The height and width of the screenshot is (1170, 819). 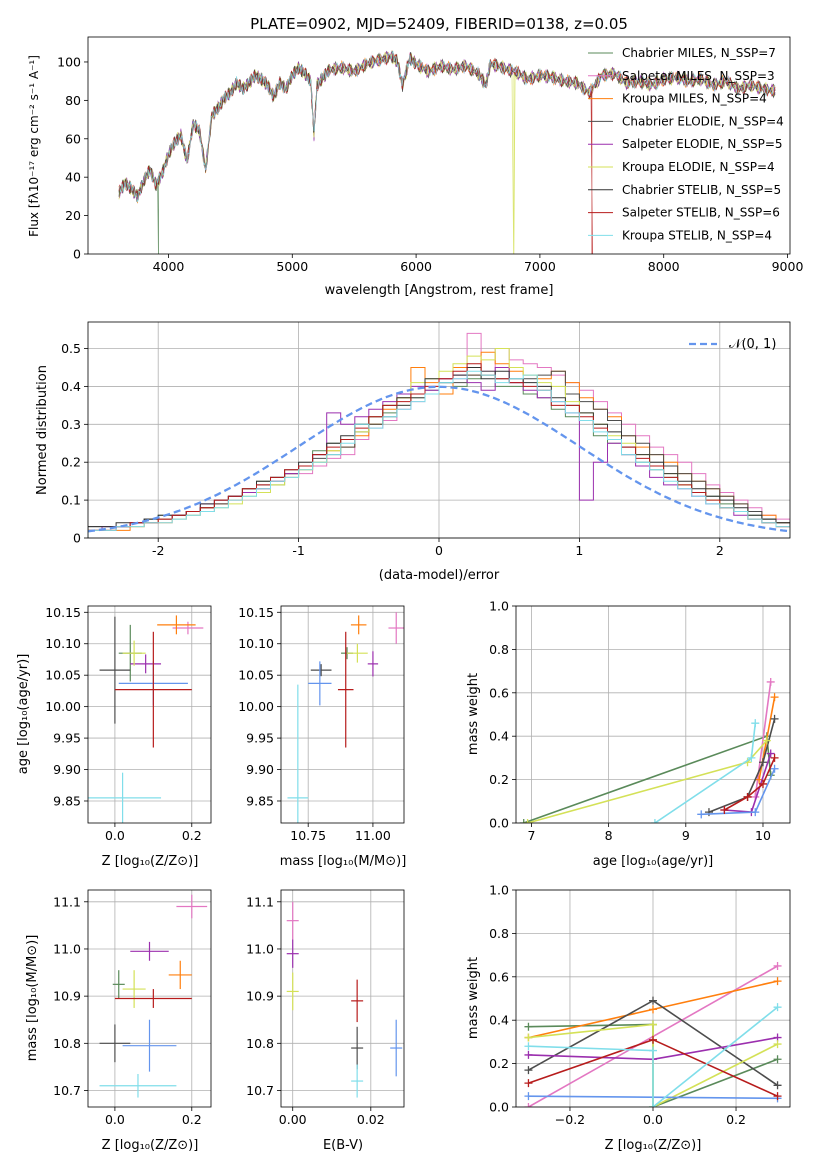 I want to click on y-tick-label: 11.1, so click(x=260, y=901).